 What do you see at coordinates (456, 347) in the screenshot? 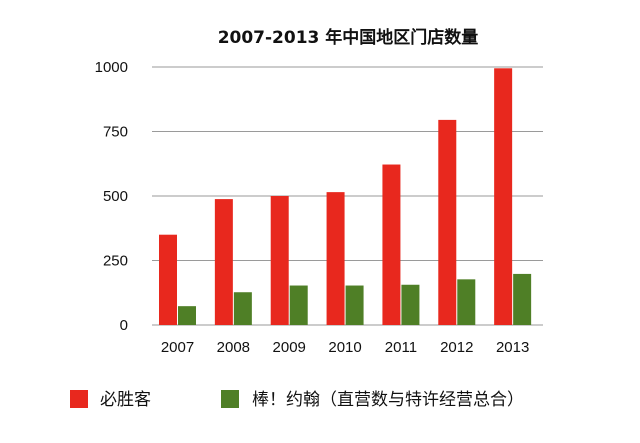
I see `x-tick-label: 2012` at bounding box center [456, 347].